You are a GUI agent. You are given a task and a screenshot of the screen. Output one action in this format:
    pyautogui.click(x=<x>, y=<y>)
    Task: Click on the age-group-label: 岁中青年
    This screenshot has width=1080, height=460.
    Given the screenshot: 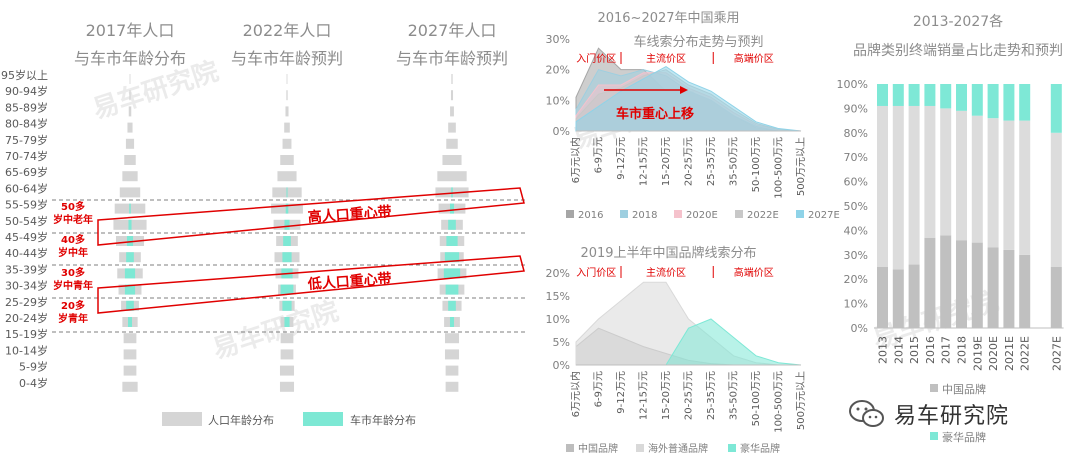 What is the action you would take?
    pyautogui.click(x=73, y=285)
    